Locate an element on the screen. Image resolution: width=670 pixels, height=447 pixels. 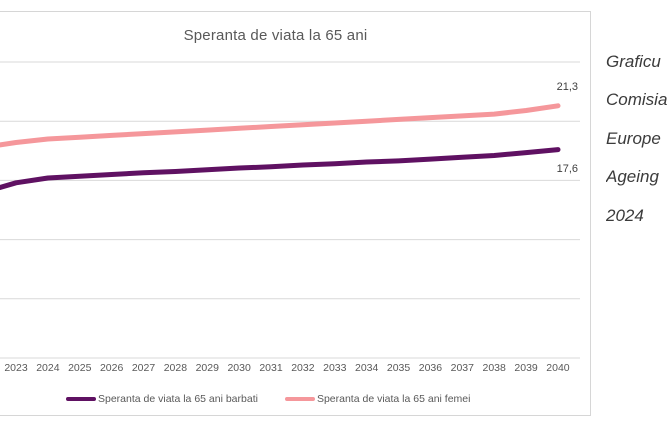
caption-line: Comisia is located at coordinates (637, 100).